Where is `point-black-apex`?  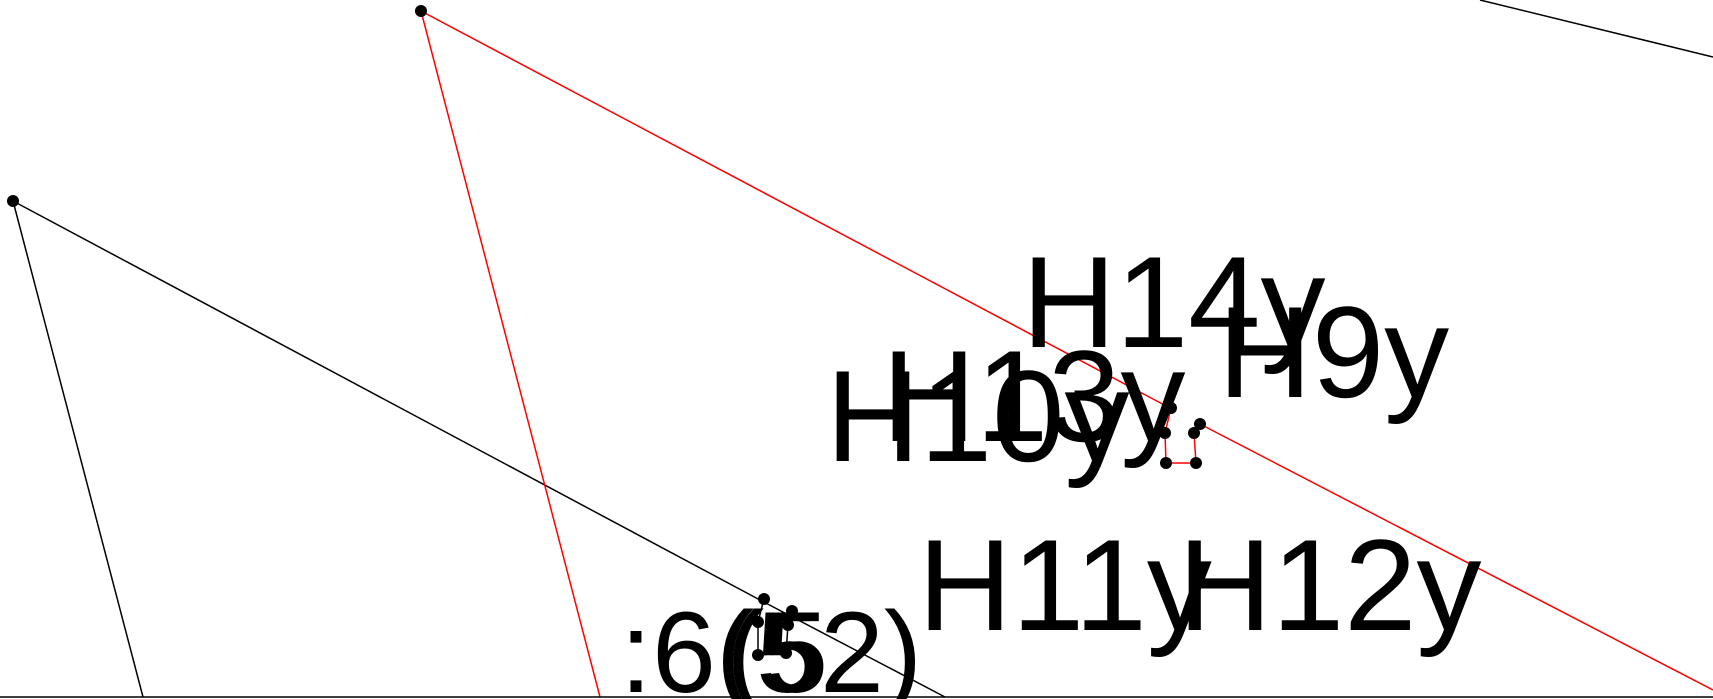 point-black-apex is located at coordinates (13, 201).